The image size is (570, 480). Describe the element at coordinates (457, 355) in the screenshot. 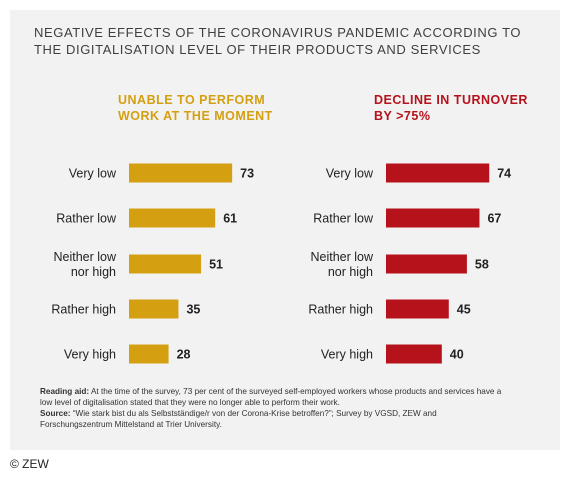

I see `value-label-2-5: 40` at that location.